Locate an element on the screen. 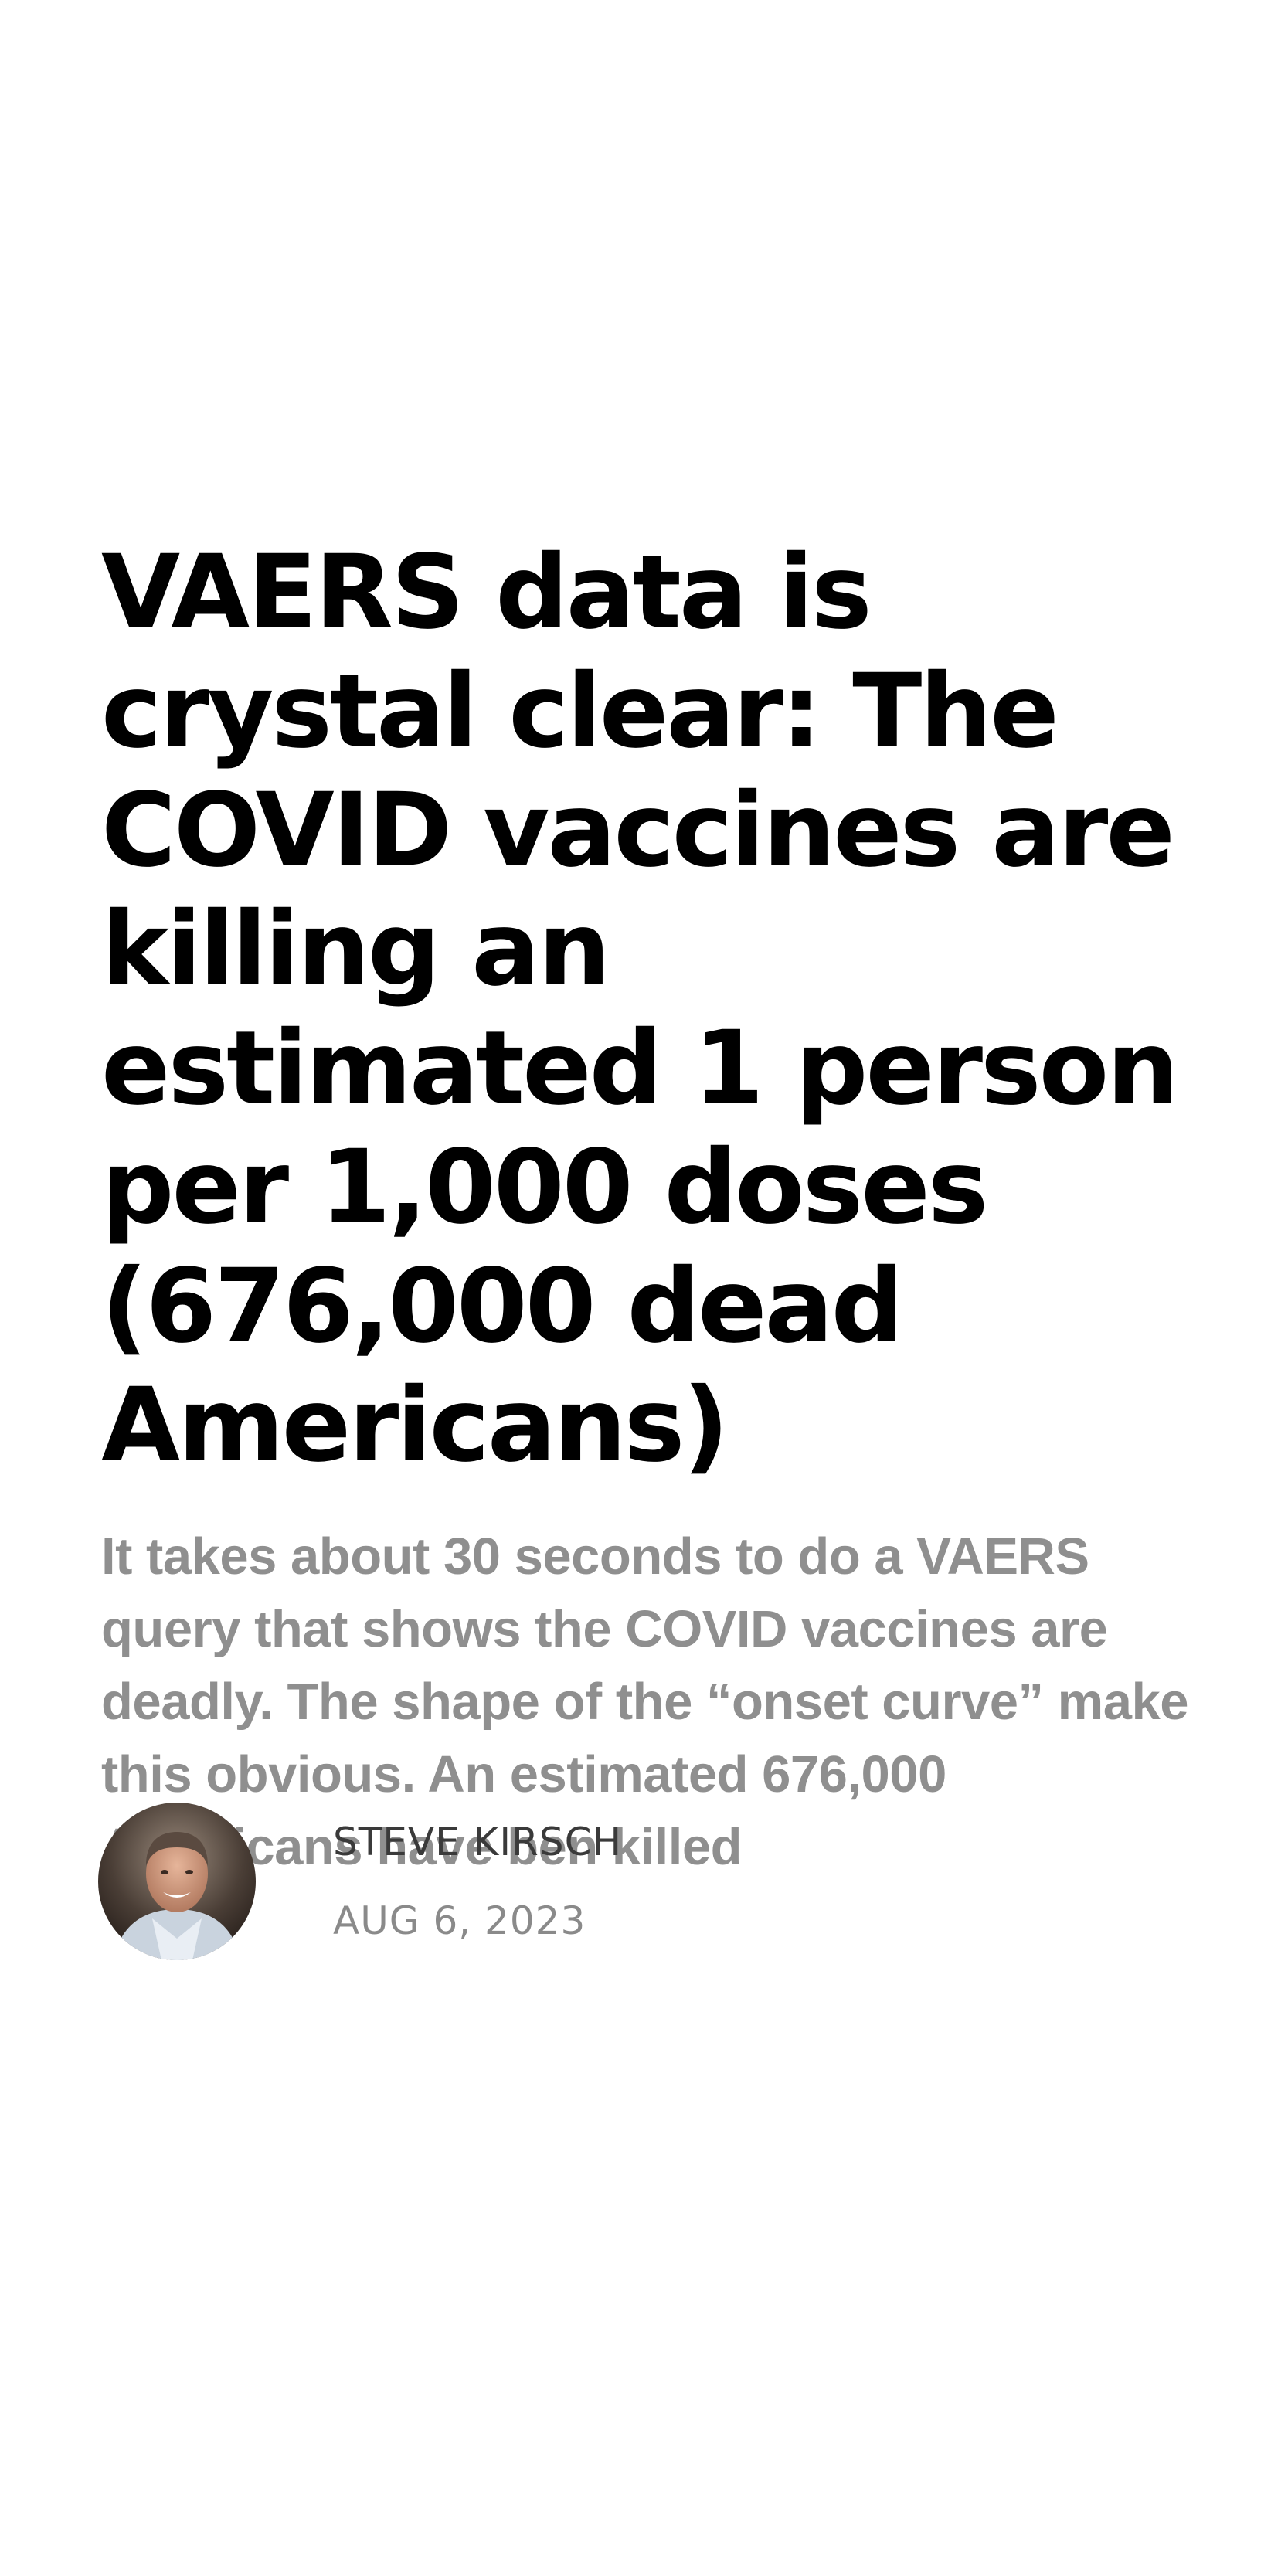 This screenshot has width=1288, height=2576. post-byline: STEVE KIRSCH AUG 6, 2023 is located at coordinates (360, 1881).